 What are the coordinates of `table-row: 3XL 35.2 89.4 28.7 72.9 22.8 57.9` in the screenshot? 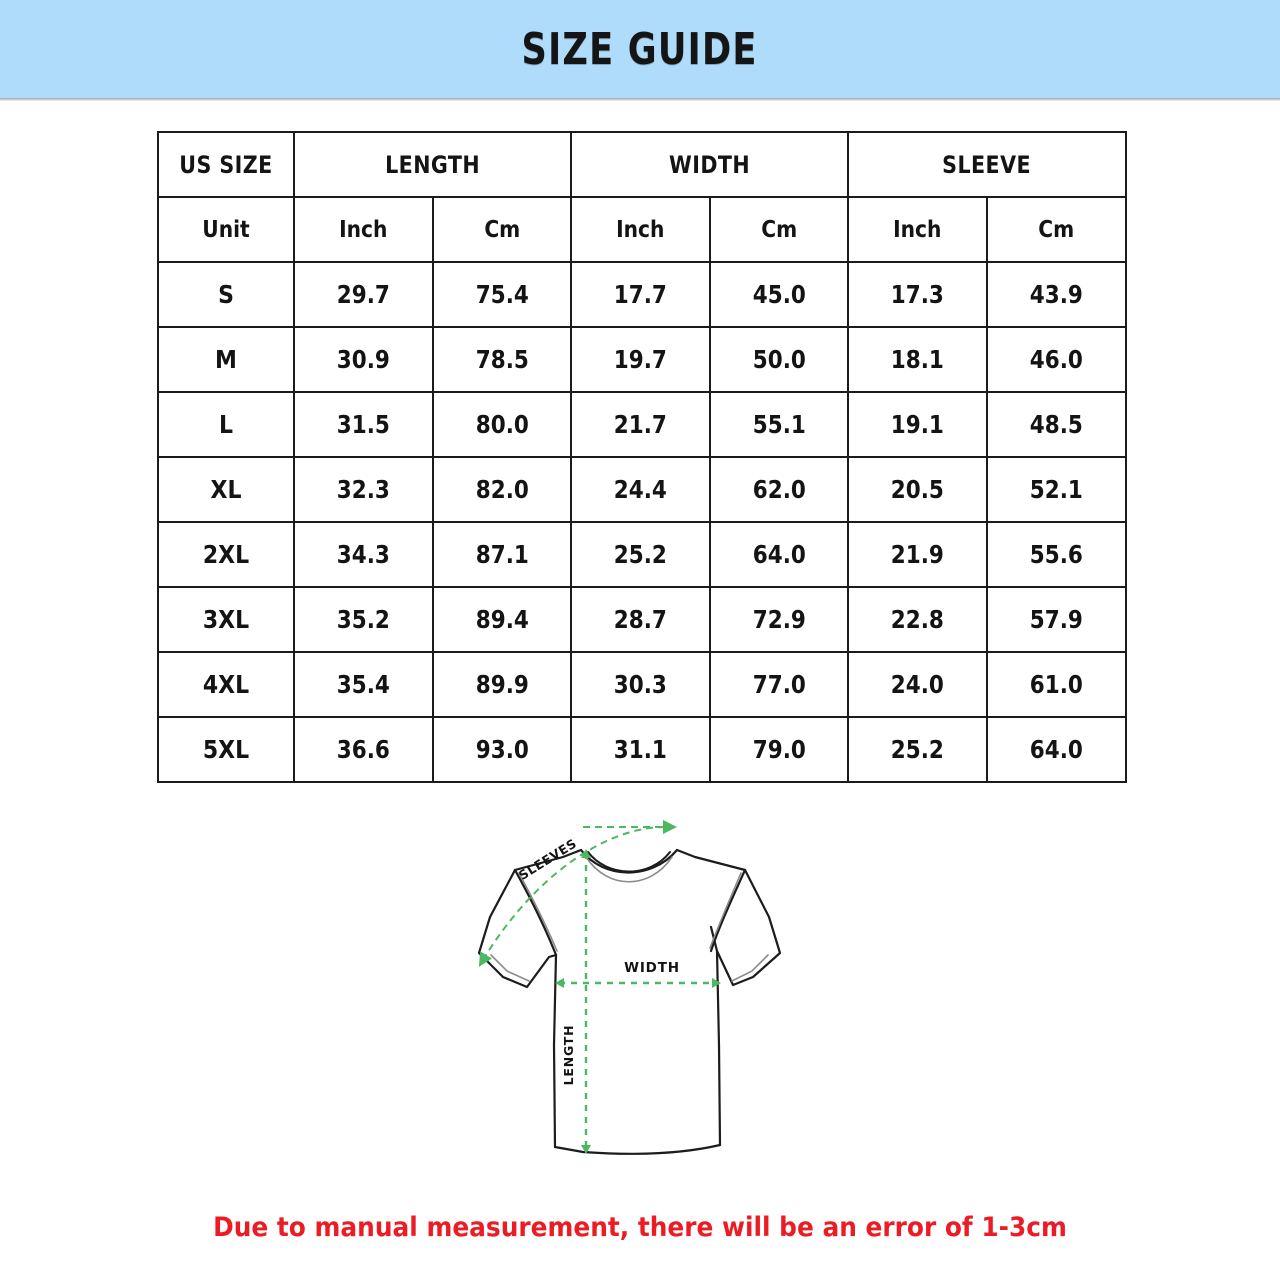 It's located at (642, 619).